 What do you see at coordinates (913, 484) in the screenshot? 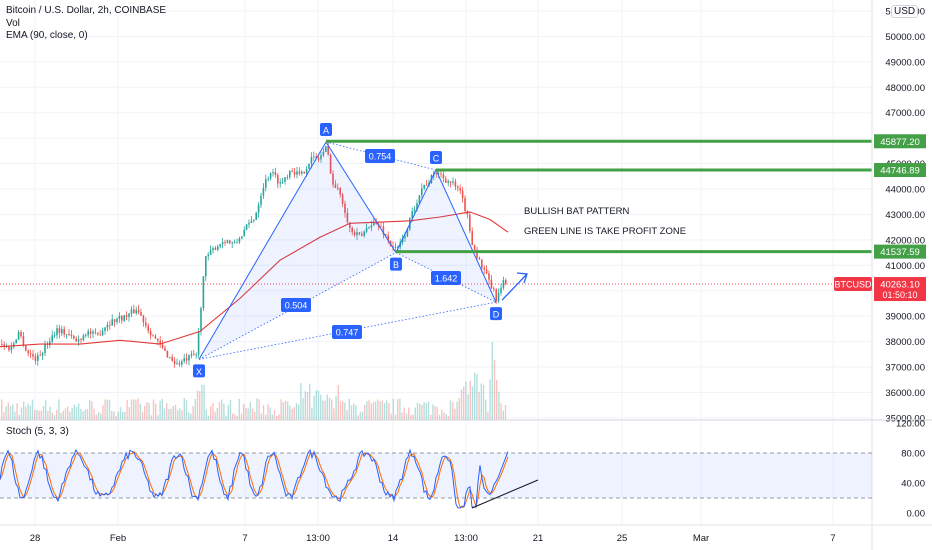
I see `stoch-tick-label: 40.00` at bounding box center [913, 484].